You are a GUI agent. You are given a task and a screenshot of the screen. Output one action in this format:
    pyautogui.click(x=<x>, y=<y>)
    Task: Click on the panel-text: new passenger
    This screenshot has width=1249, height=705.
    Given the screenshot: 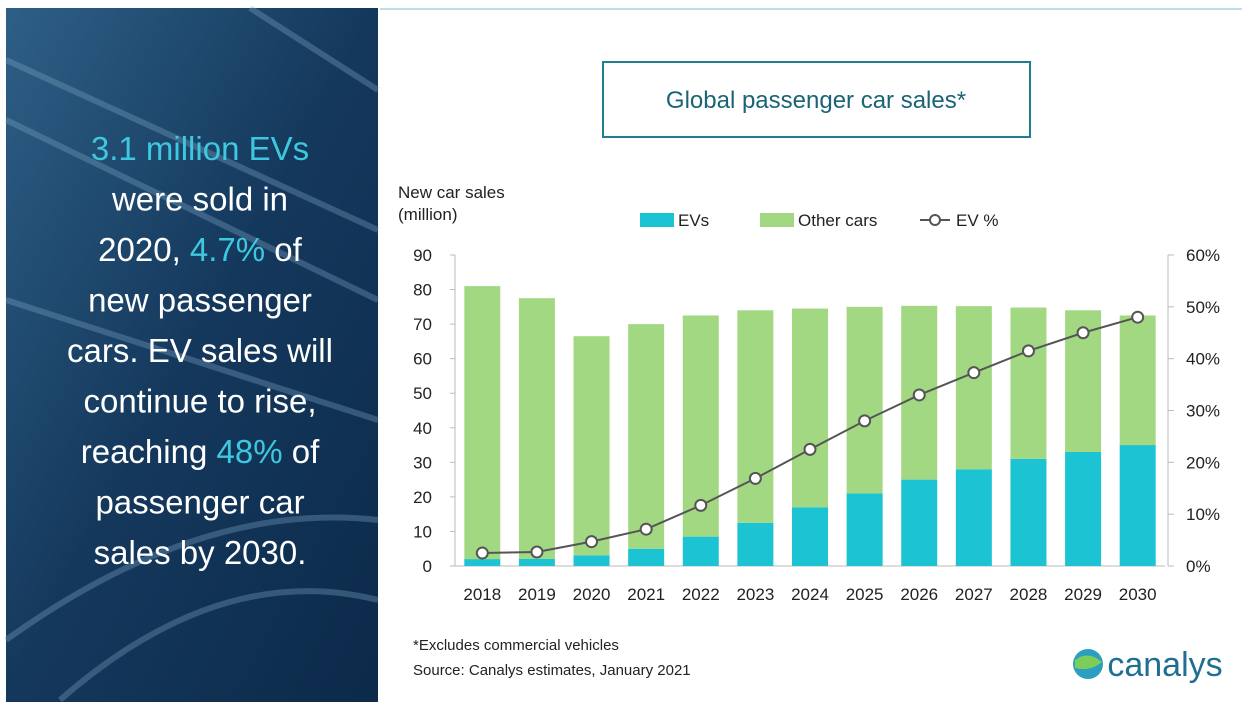 What is the action you would take?
    pyautogui.click(x=200, y=300)
    